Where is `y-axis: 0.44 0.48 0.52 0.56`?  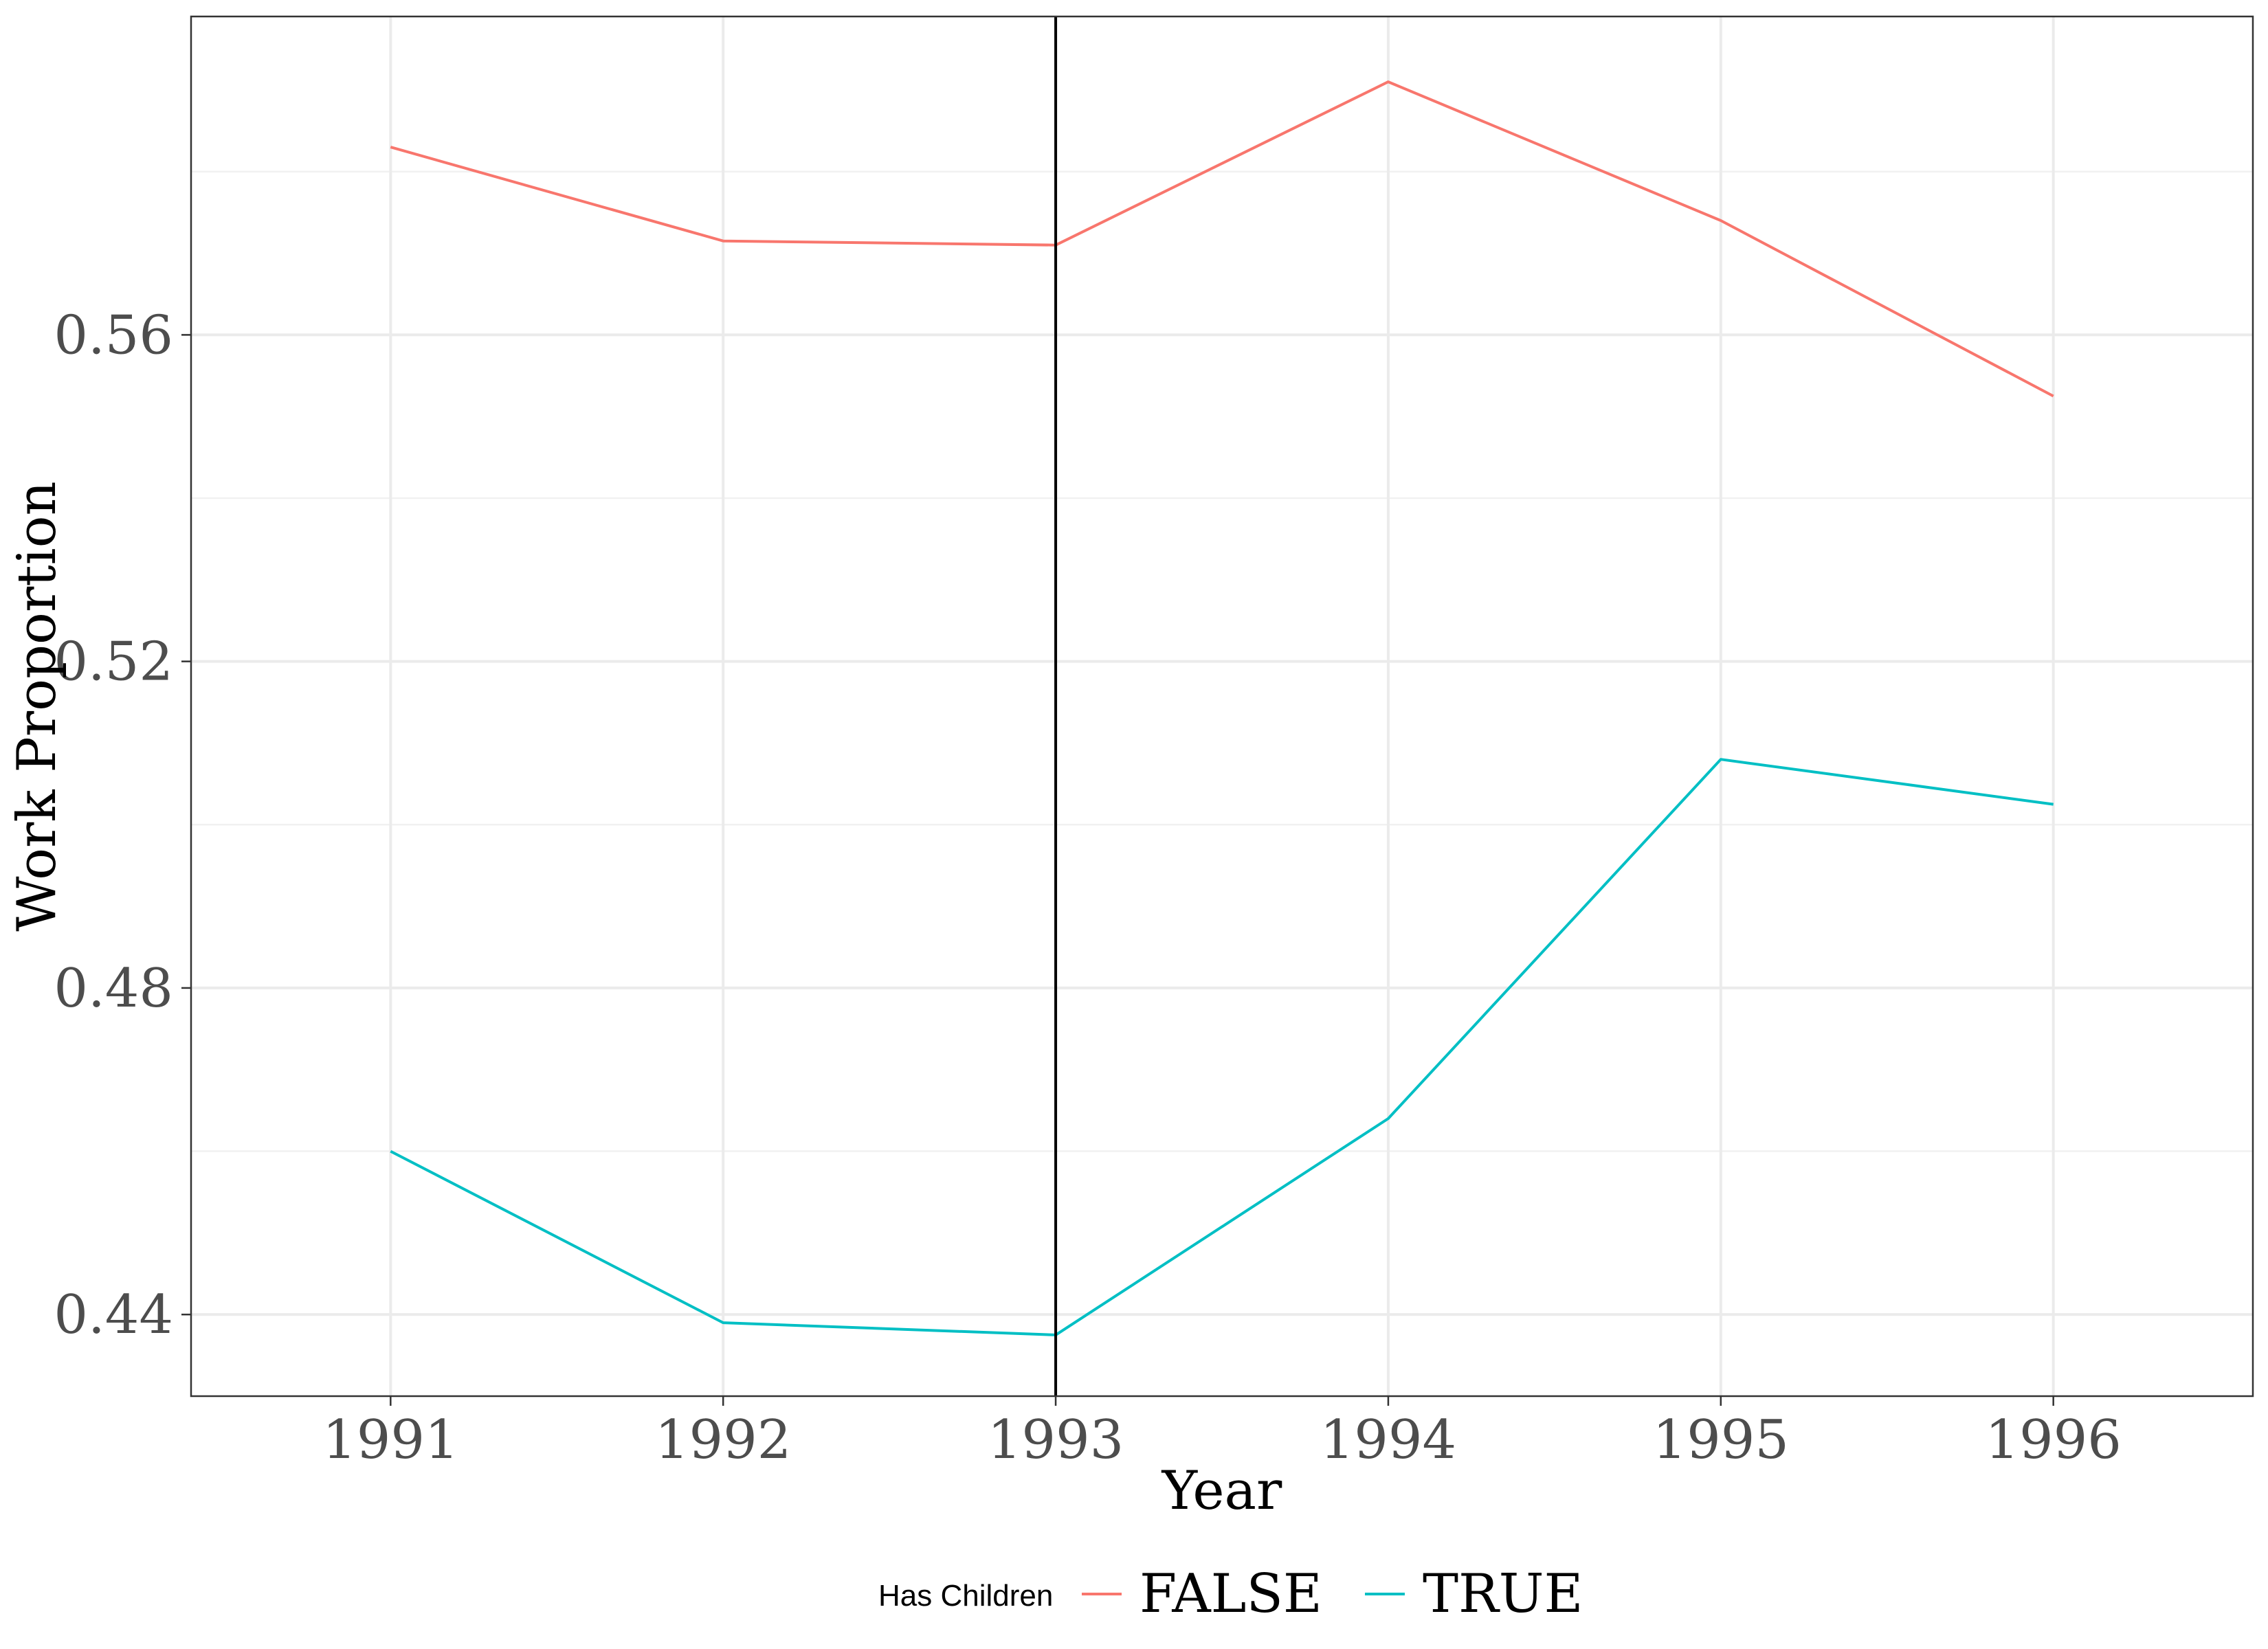
y-axis: 0.44 0.48 0.52 0.56 is located at coordinates (123, 825).